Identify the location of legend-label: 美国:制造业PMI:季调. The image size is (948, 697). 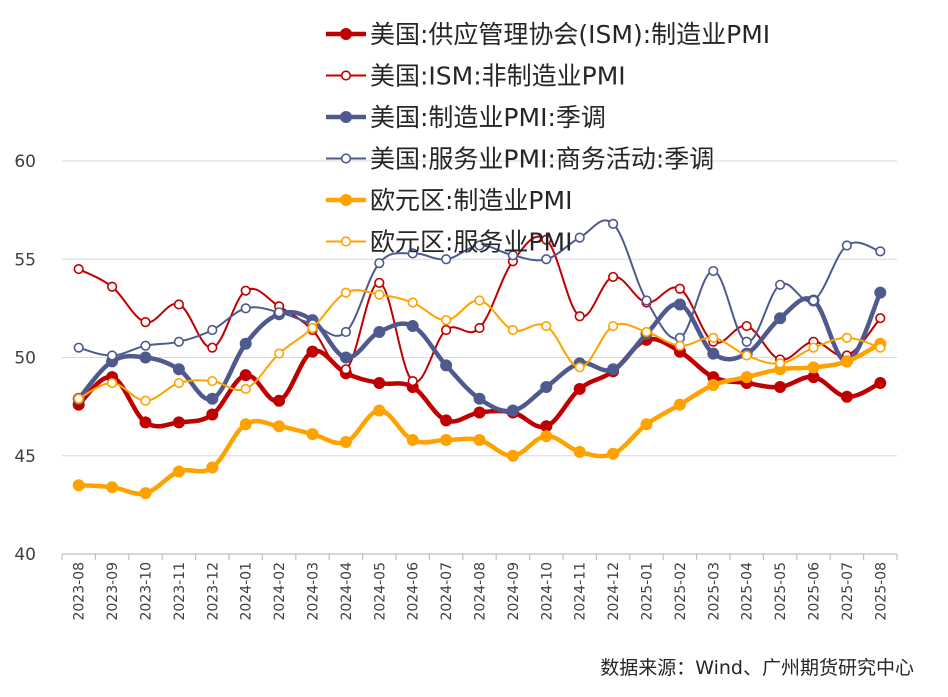
(488, 117).